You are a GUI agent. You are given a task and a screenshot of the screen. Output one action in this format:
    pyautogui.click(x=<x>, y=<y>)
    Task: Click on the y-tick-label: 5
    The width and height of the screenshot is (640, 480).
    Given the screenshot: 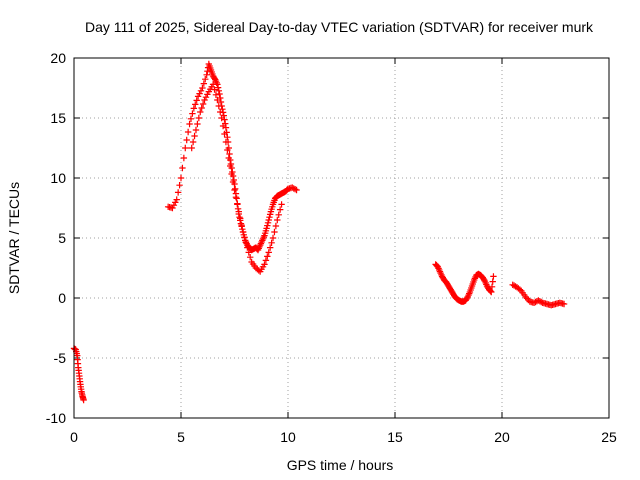 What is the action you would take?
    pyautogui.click(x=62, y=238)
    